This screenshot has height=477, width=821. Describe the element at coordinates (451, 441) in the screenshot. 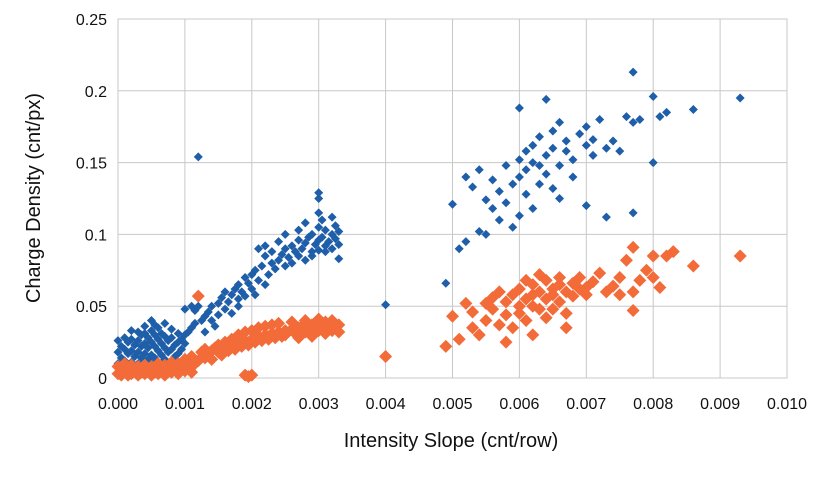

I see `x-axis-title: Intensity Slope (cnt/row)` at that location.